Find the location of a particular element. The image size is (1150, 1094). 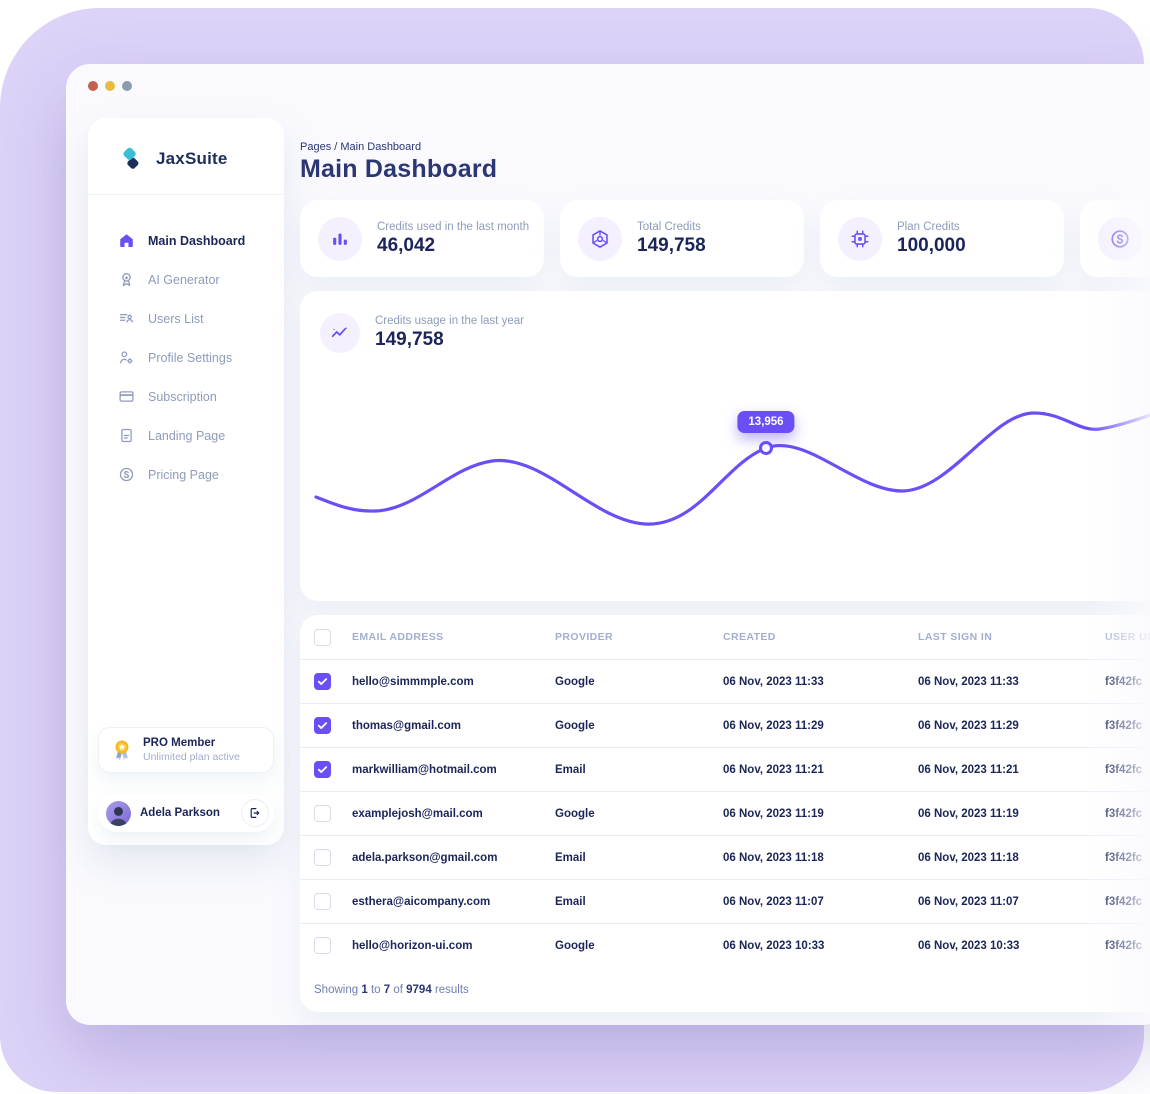

column-header: CREATED is located at coordinates (749, 637).